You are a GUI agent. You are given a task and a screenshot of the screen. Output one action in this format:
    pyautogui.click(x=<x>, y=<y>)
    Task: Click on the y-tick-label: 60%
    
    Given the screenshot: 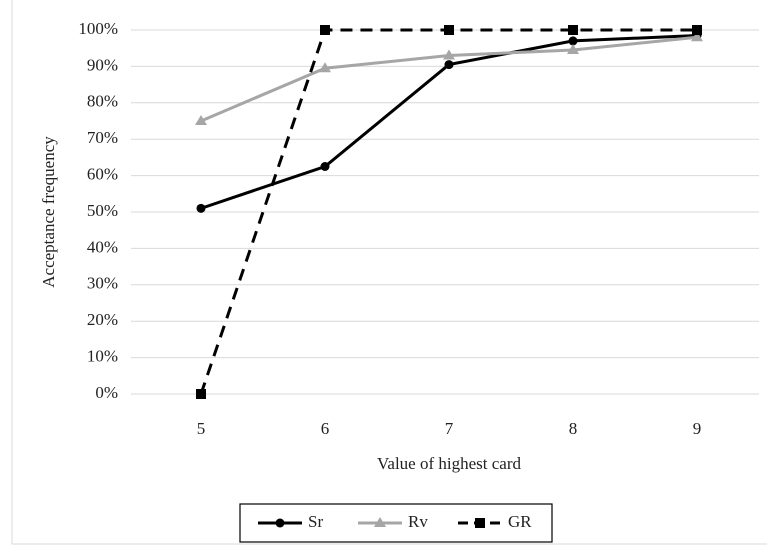 What is the action you would take?
    pyautogui.click(x=102, y=174)
    